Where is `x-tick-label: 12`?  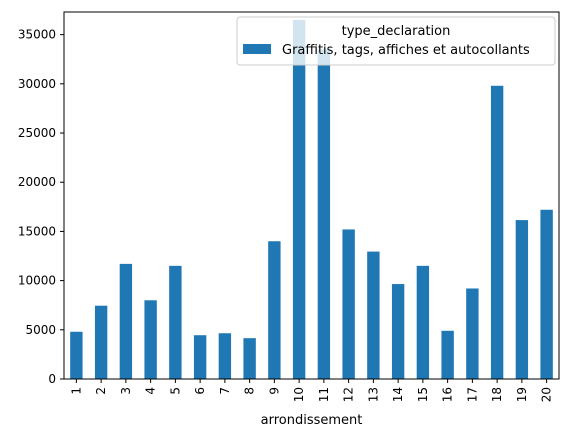 x-tick-label: 12 is located at coordinates (349, 394).